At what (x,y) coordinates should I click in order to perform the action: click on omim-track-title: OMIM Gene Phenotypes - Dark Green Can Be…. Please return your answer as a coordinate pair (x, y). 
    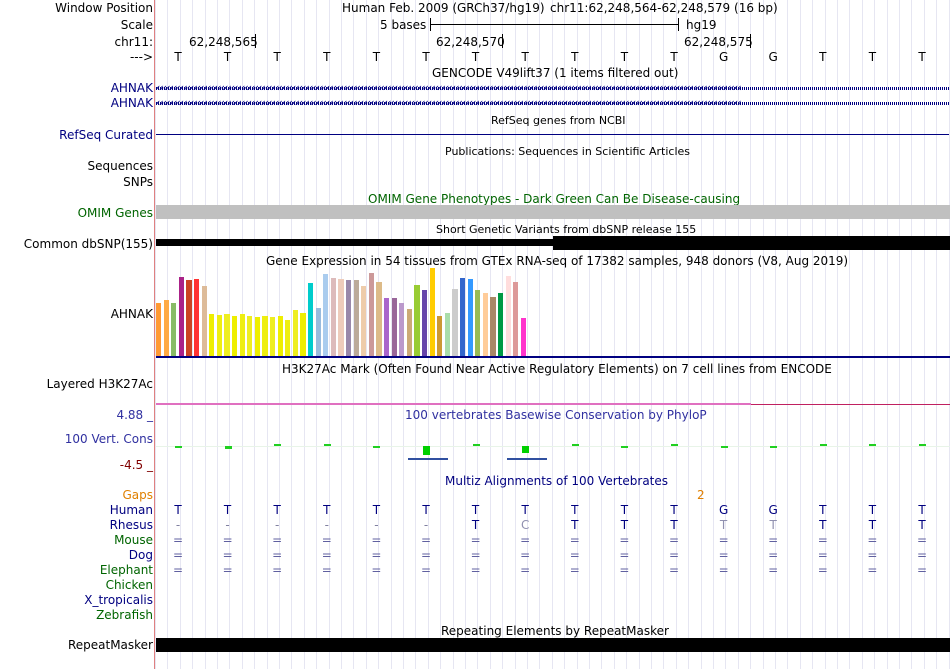
    Looking at the image, I should click on (554, 199).